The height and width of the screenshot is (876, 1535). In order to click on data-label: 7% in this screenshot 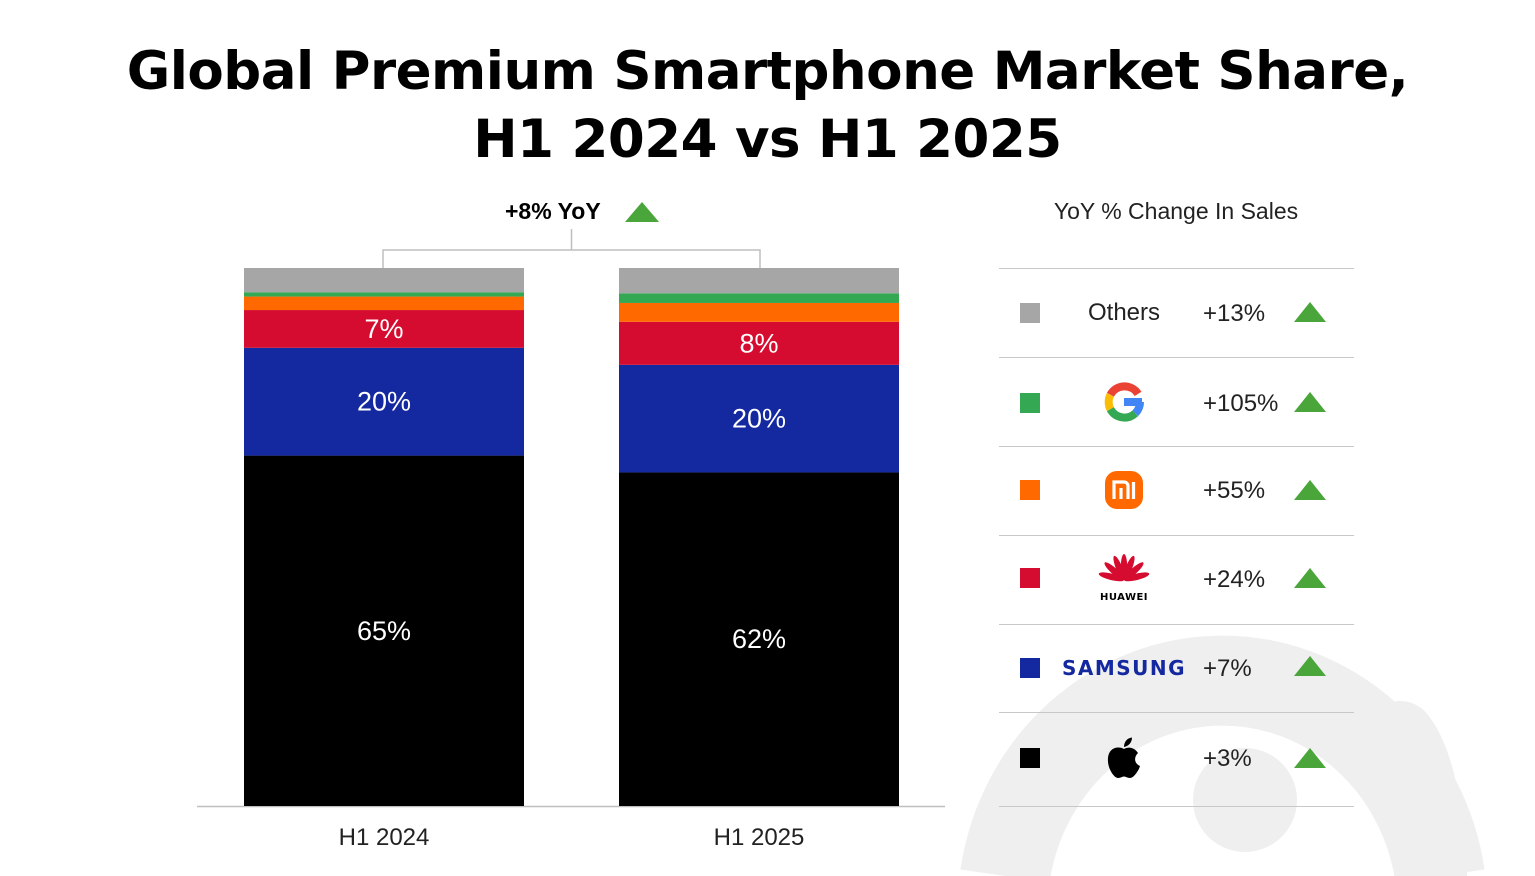, I will do `click(383, 329)`.